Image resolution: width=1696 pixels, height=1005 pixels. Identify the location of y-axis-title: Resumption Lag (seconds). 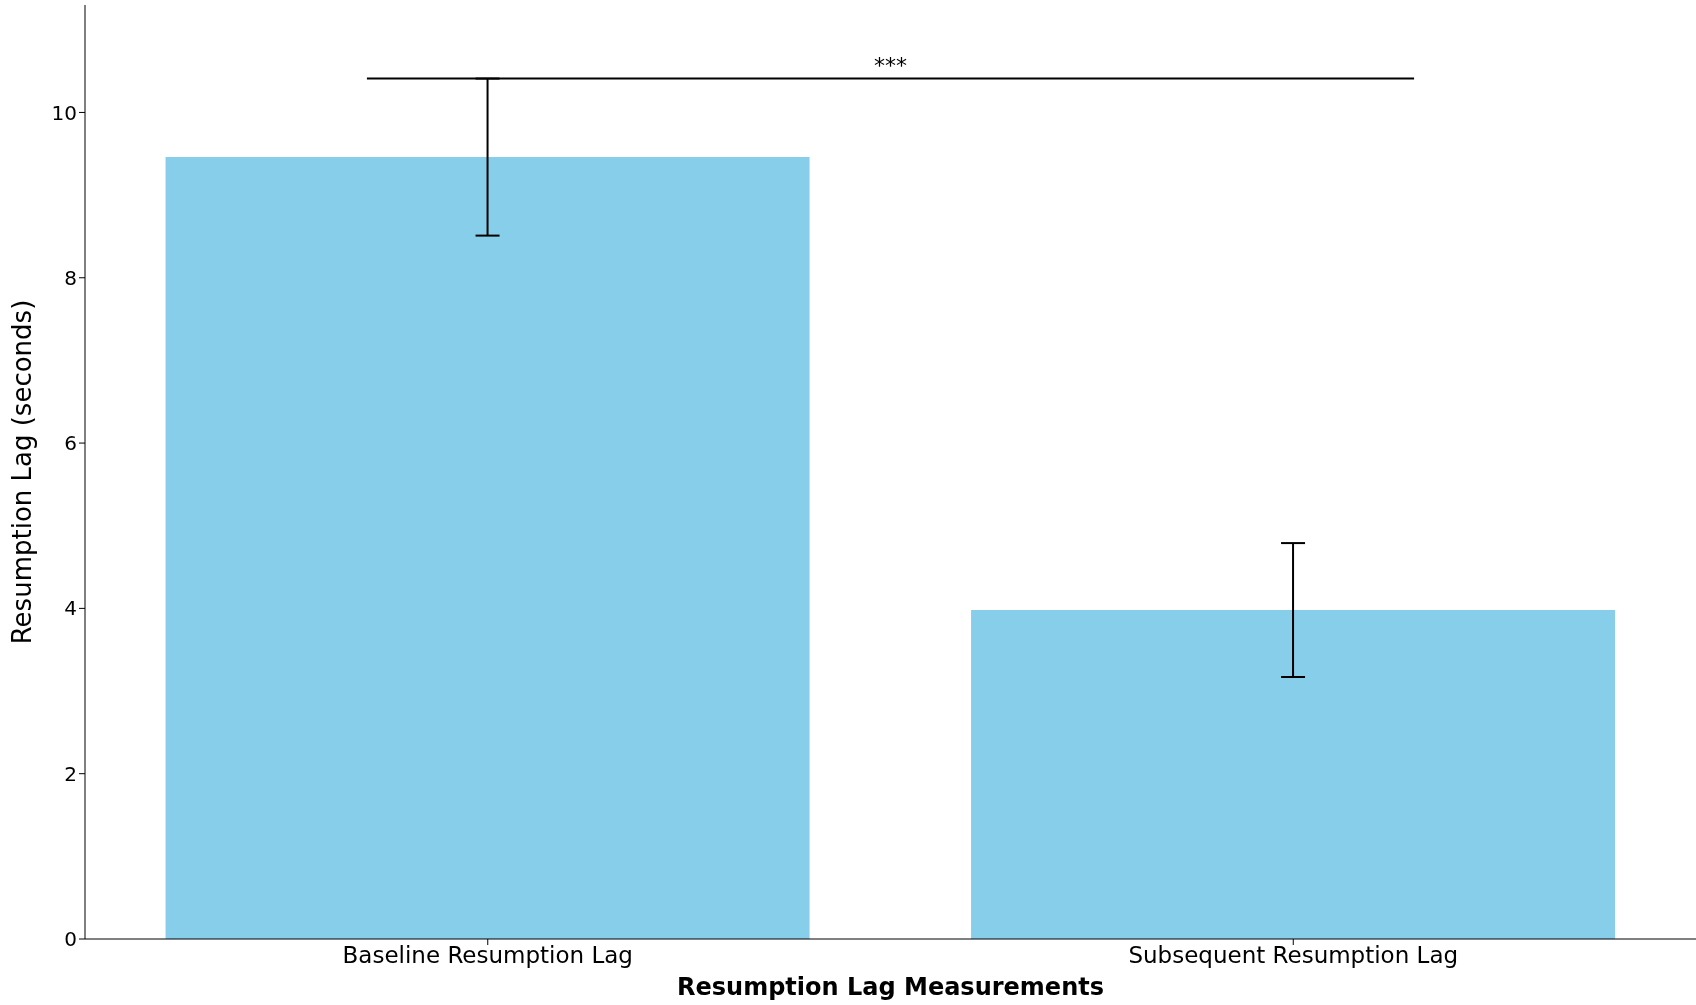
(22, 472).